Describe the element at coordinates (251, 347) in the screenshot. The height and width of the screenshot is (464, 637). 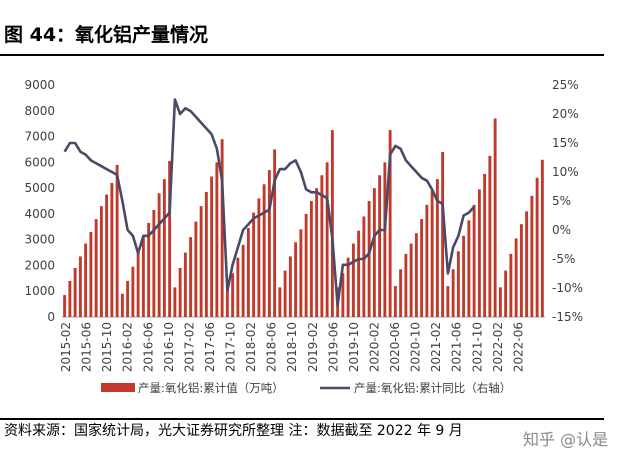
I see `x-tick-label: 2018-02` at that location.